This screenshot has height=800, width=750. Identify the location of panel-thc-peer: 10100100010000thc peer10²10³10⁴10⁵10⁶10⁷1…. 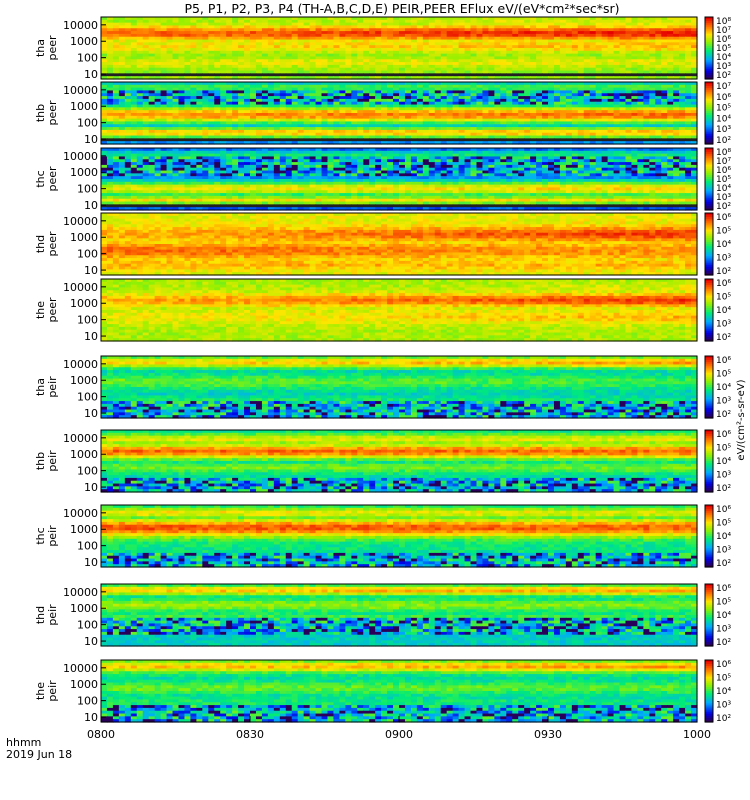
(382, 180).